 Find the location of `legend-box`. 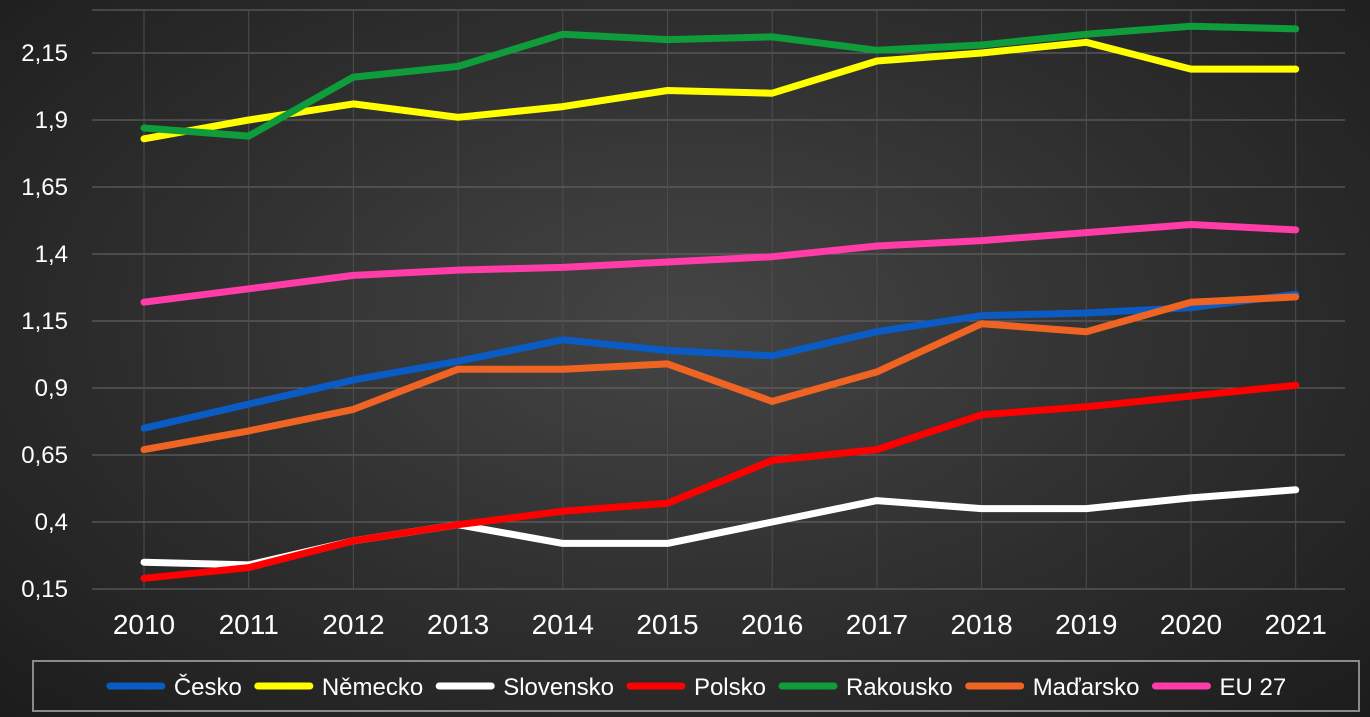

legend-box is located at coordinates (696, 686).